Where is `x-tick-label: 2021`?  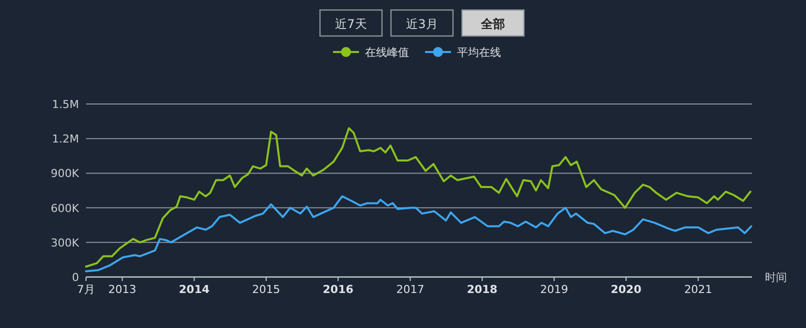 x-tick-label: 2021 is located at coordinates (698, 289).